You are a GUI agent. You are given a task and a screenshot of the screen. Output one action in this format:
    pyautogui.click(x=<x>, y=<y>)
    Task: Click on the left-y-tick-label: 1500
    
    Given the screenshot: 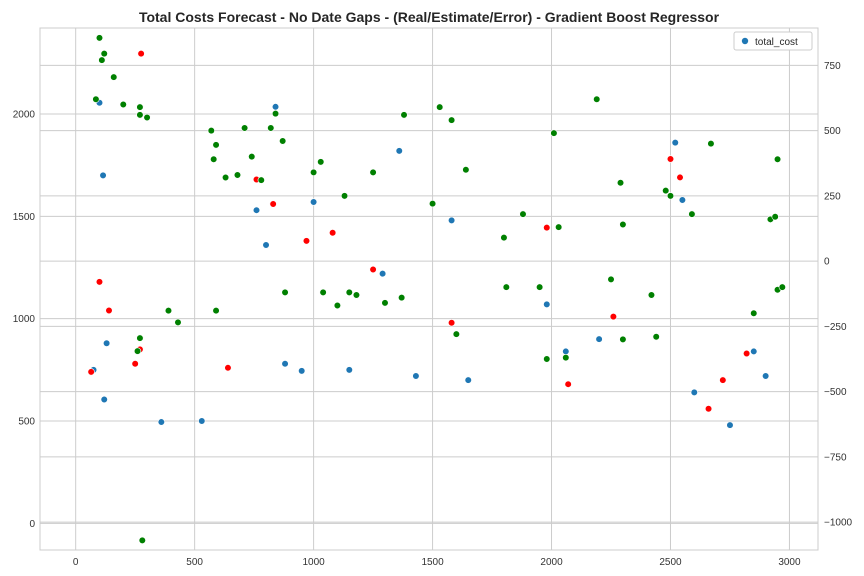 What is the action you would take?
    pyautogui.click(x=24, y=217)
    